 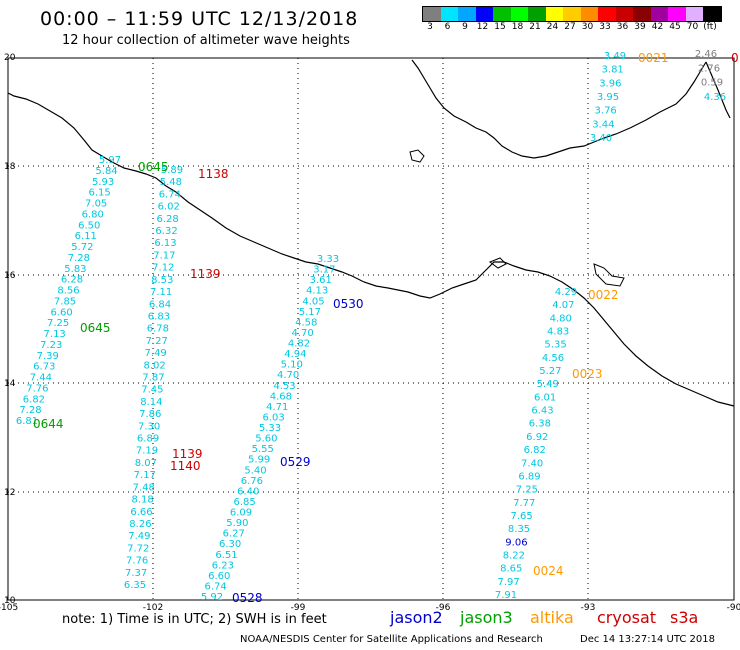 I want to click on wave-height-value: 6.30, so click(x=230, y=544).